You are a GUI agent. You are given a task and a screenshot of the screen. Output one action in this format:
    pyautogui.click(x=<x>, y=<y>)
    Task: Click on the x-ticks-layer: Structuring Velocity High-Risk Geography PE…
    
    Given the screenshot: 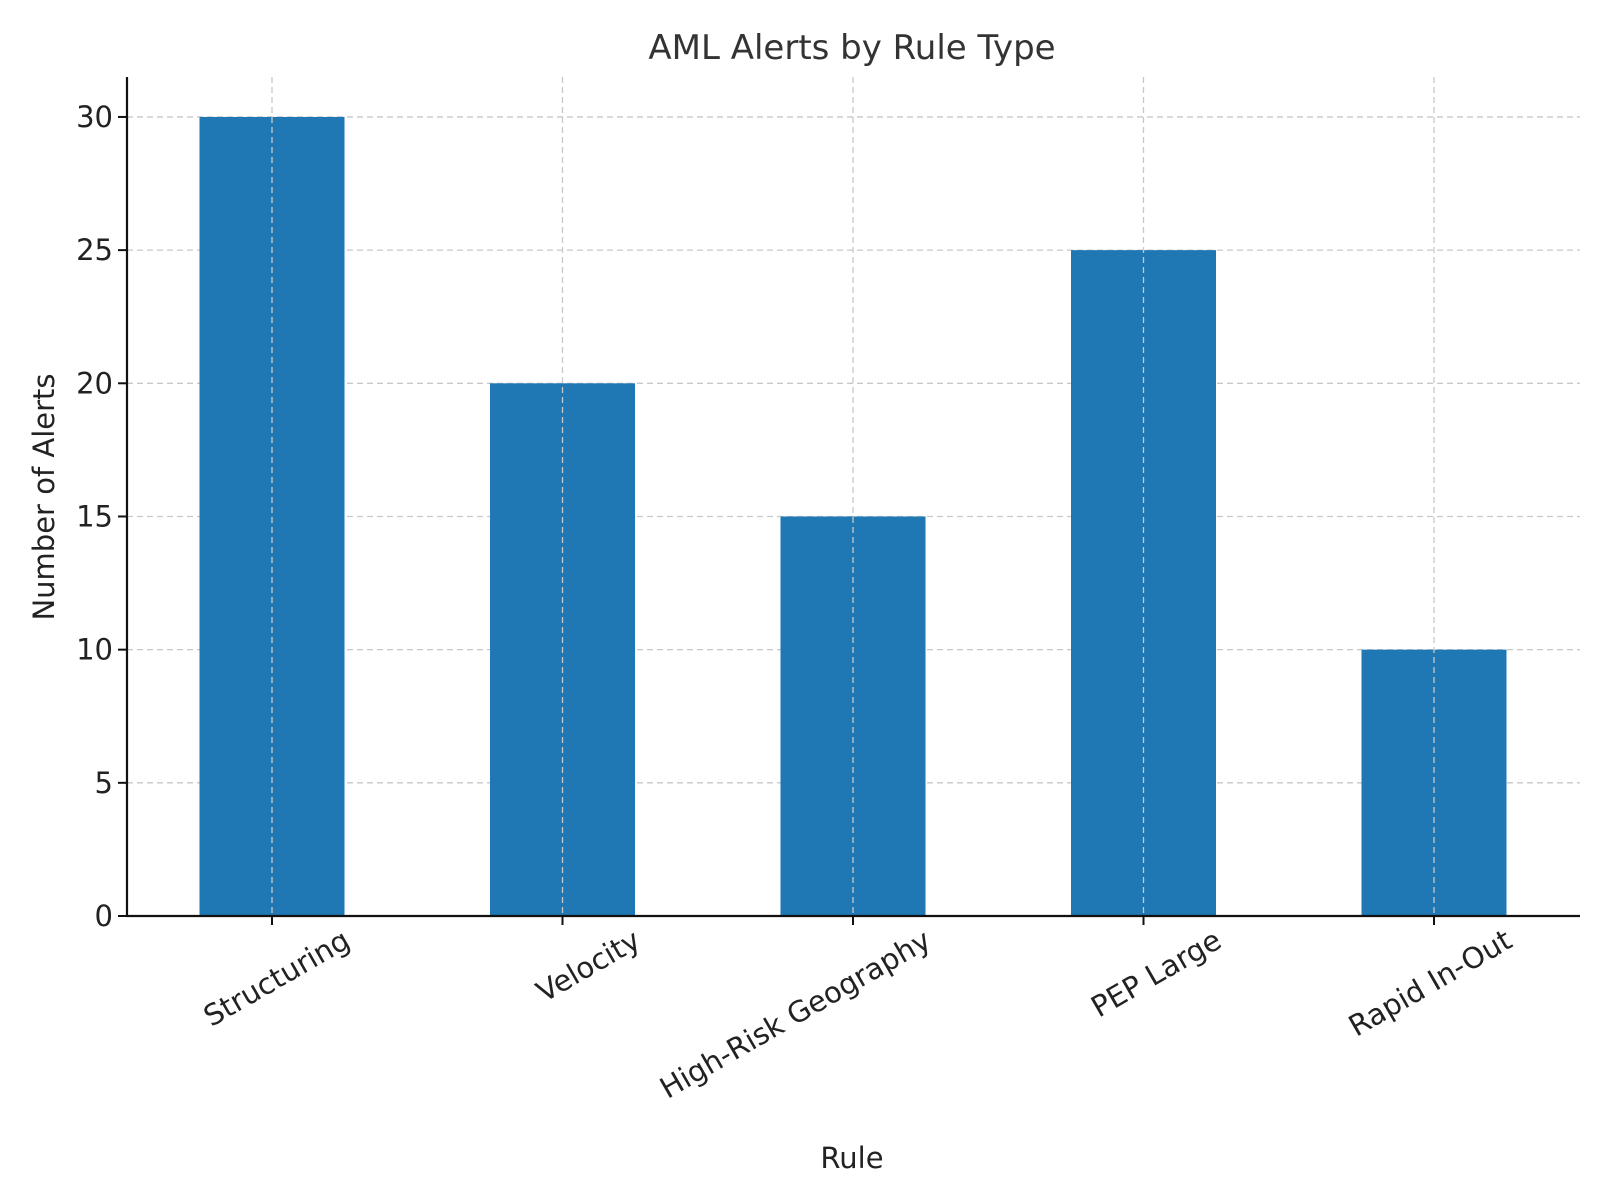 What is the action you would take?
    pyautogui.click(x=858, y=1010)
    